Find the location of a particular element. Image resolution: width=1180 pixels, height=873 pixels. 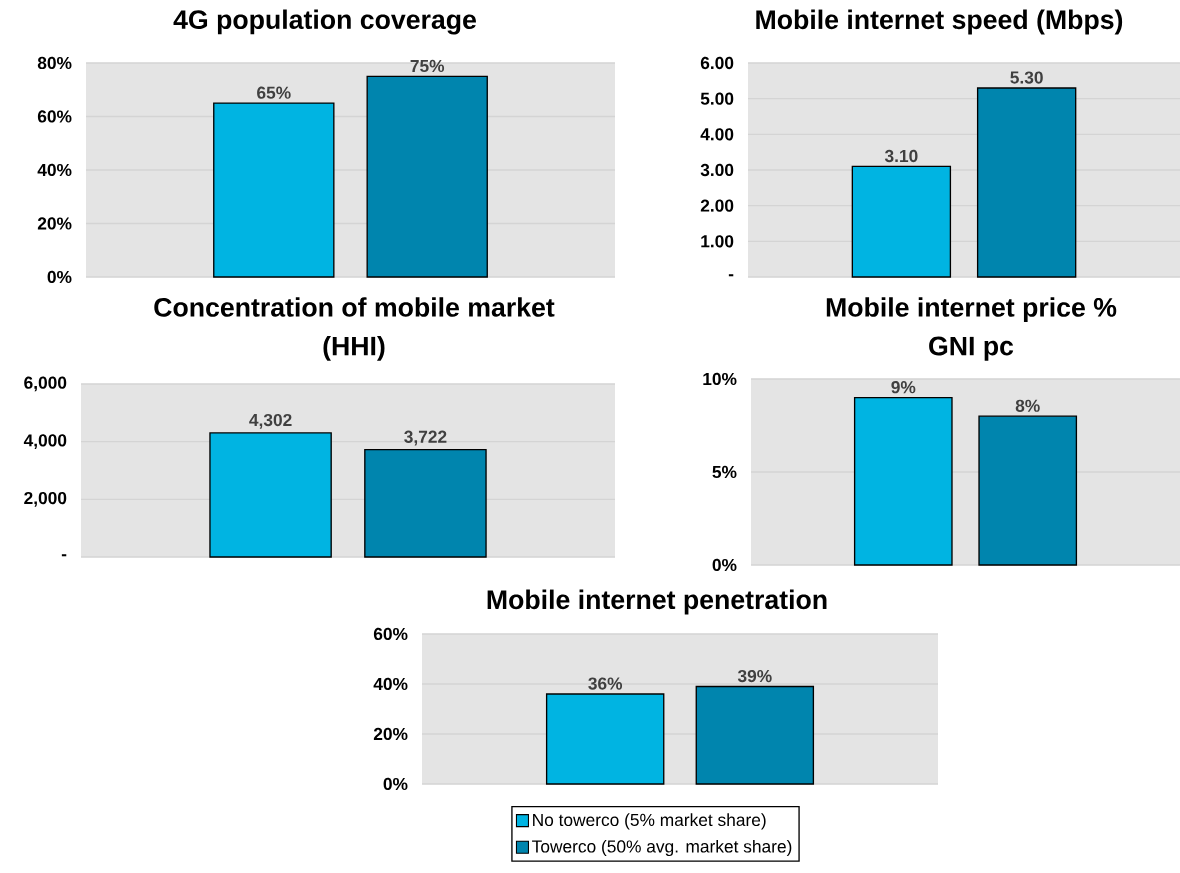

y-tick-label: 4.00 is located at coordinates (717, 134).